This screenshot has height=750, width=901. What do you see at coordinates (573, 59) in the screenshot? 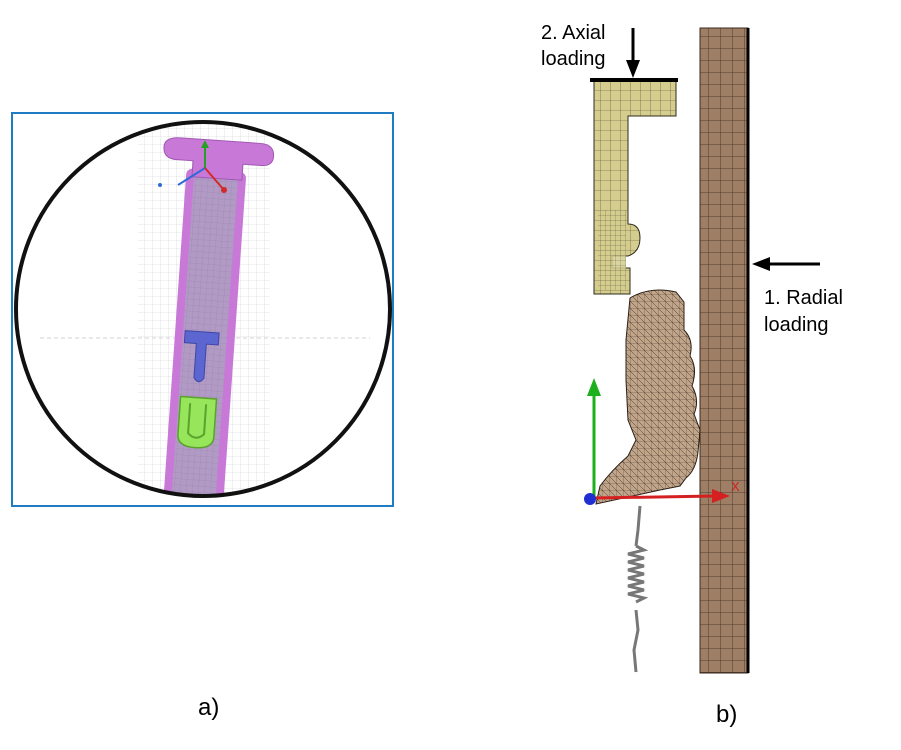
I see `axial-loading-label-line2: loading` at bounding box center [573, 59].